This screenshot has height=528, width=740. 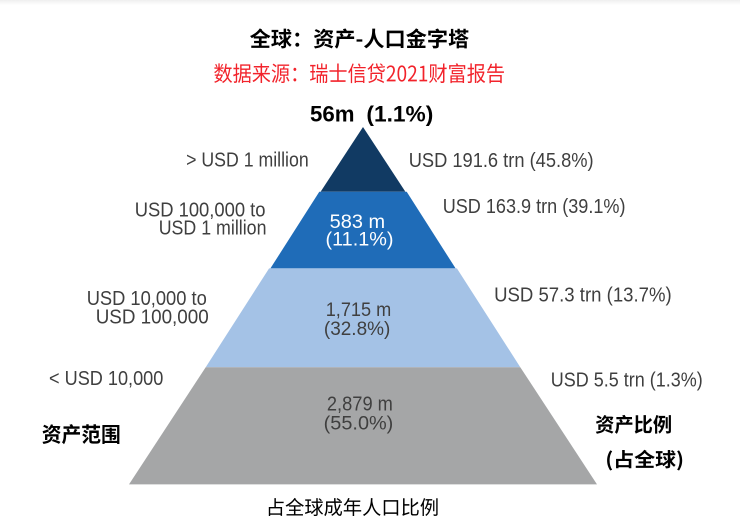 I want to click on svg-text: USD 1 million, so click(x=213, y=228).